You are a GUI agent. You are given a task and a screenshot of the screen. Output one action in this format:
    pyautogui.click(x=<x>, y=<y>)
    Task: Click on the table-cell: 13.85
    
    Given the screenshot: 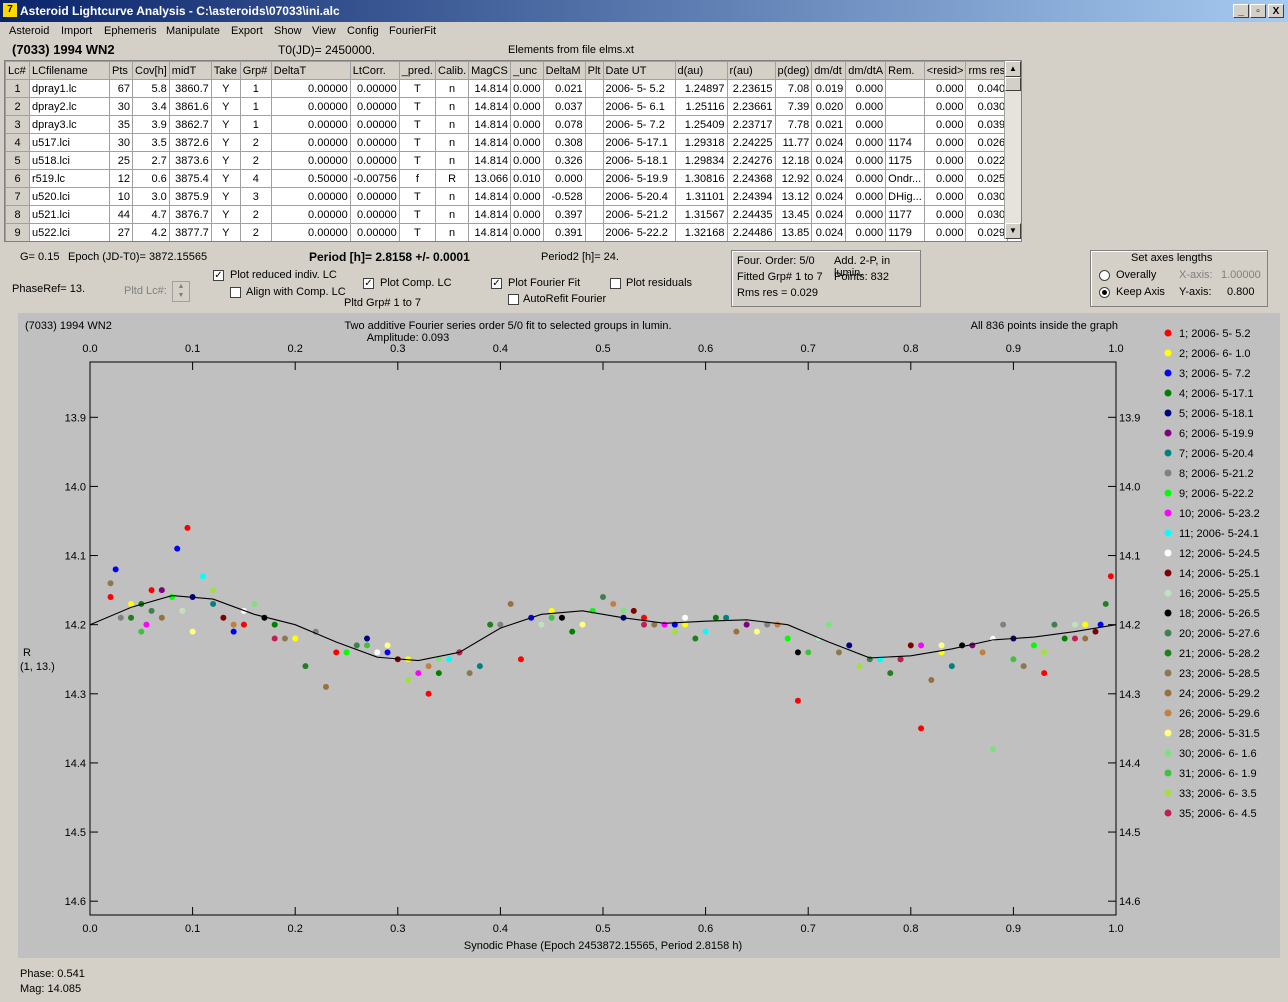 What is the action you would take?
    pyautogui.click(x=793, y=232)
    